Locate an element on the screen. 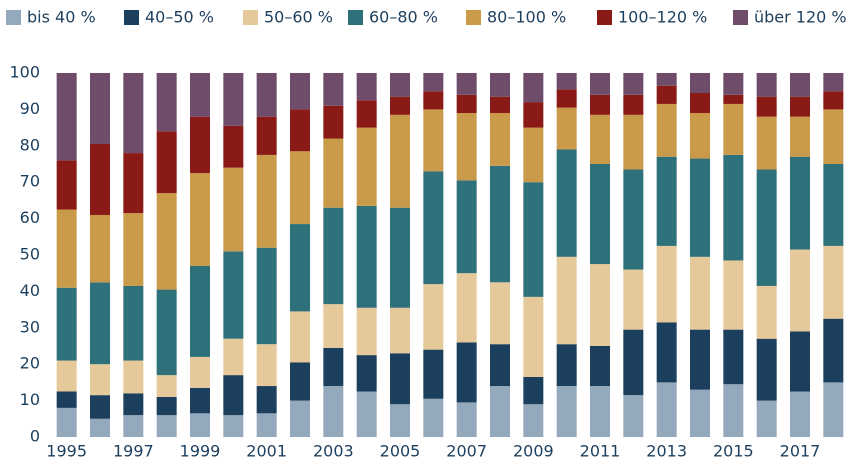 The height and width of the screenshot is (461, 860). x-tick-label: 2017 is located at coordinates (800, 451).